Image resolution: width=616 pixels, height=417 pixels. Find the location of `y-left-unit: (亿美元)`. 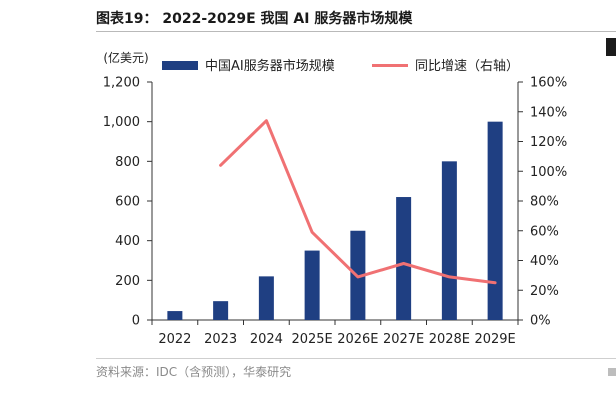

y-left-unit: (亿美元) is located at coordinates (125, 57).